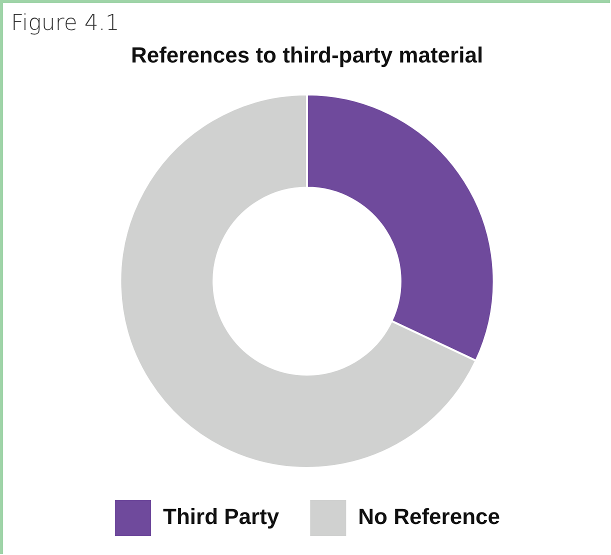 The height and width of the screenshot is (555, 611). What do you see at coordinates (429, 517) in the screenshot?
I see `legend-label: No Reference` at bounding box center [429, 517].